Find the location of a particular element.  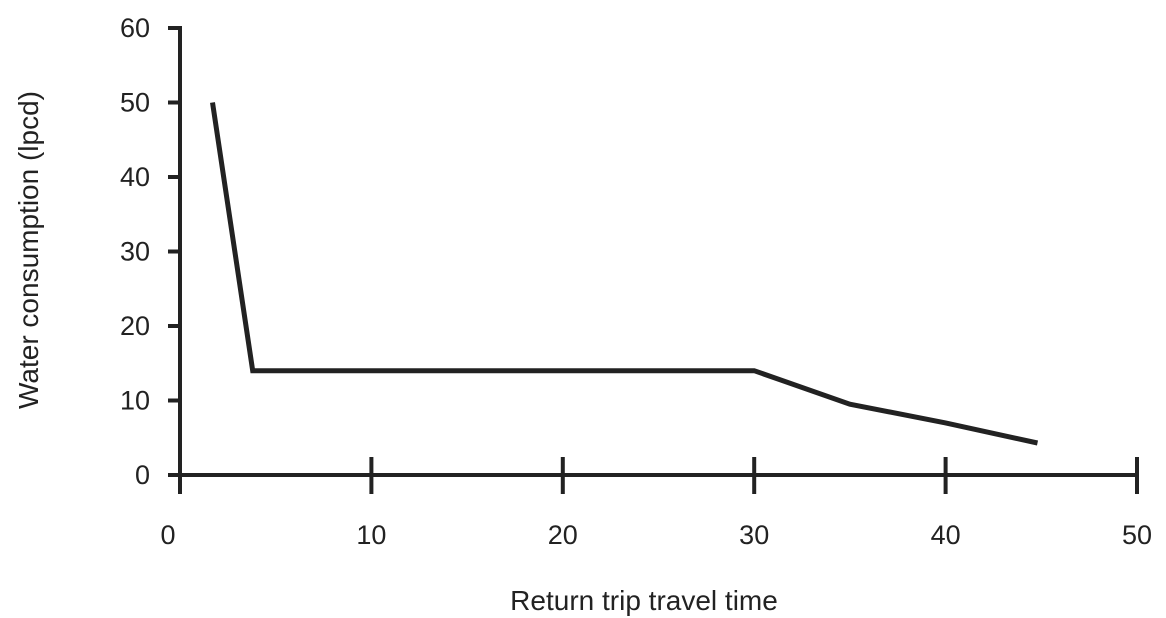

x-tick-label: 50 is located at coordinates (1137, 535).